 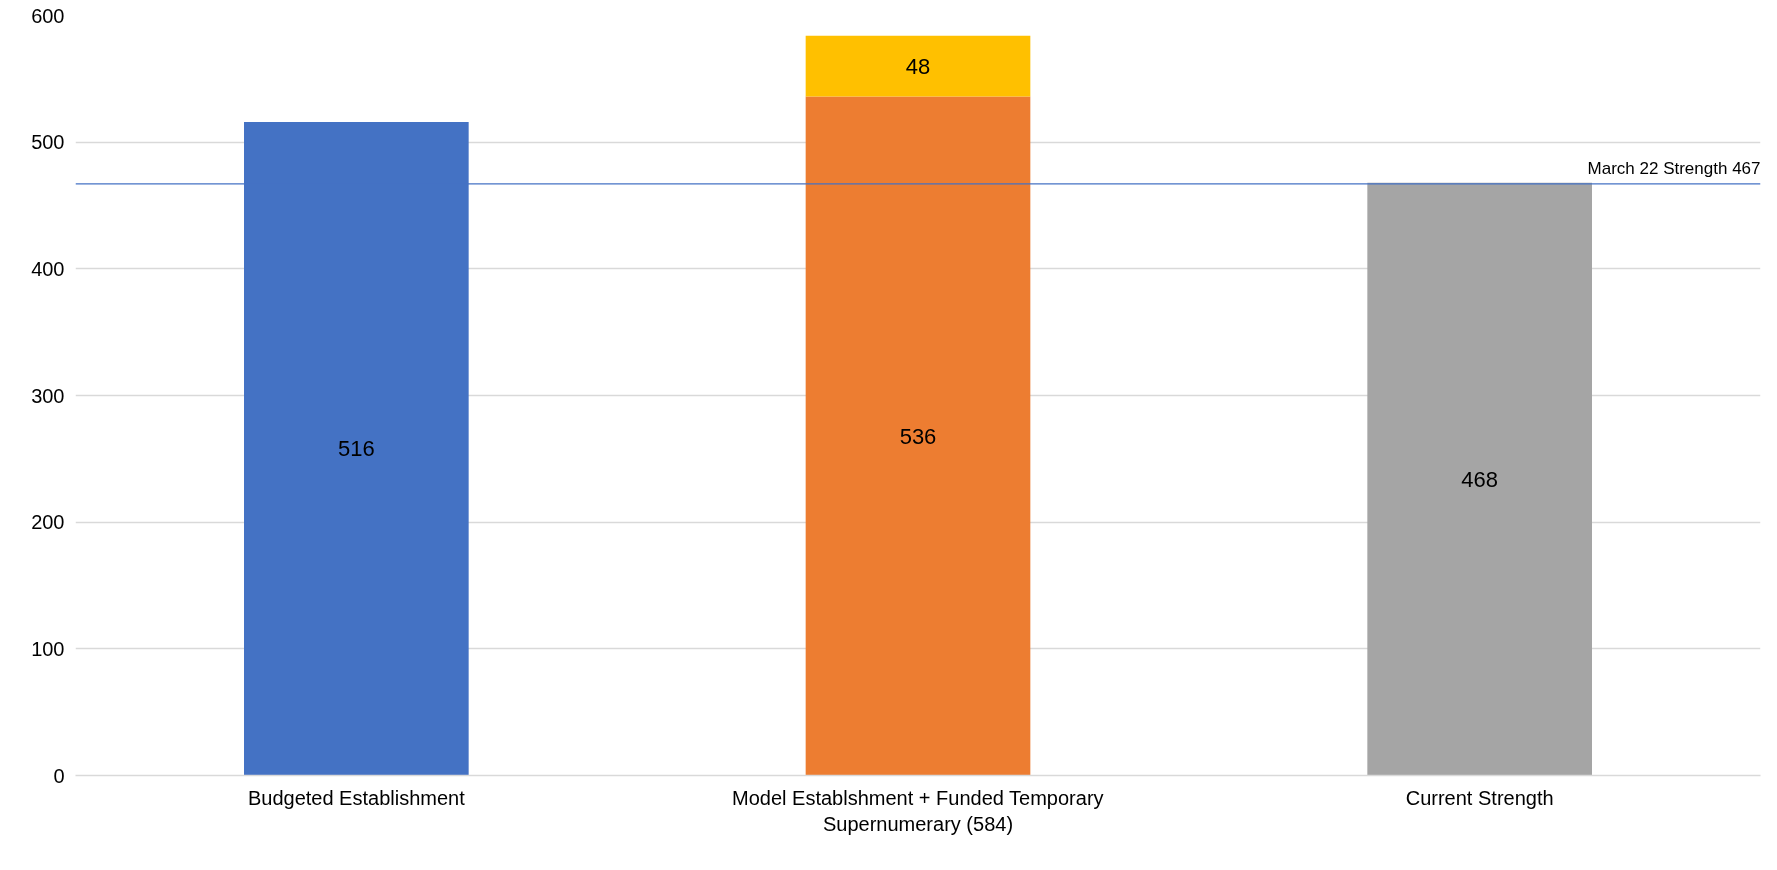 I want to click on y-tick-label: 500, so click(x=48, y=142).